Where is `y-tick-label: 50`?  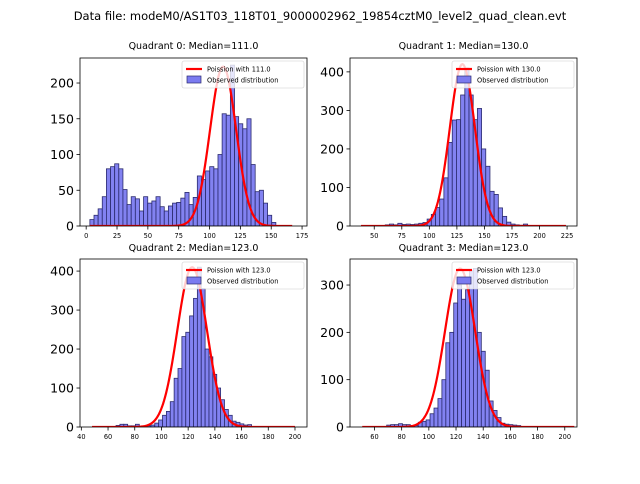 y-tick-label: 50 is located at coordinates (66, 190).